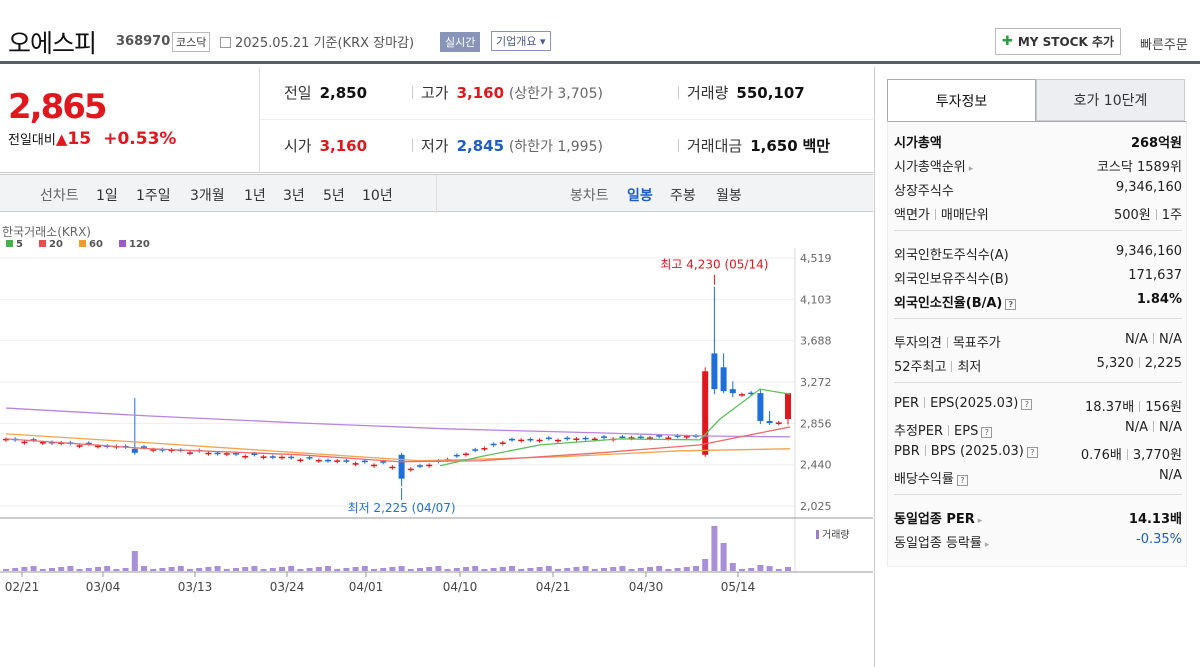 The height and width of the screenshot is (667, 1200). I want to click on tab-investment-info: 투자정보, so click(961, 100).